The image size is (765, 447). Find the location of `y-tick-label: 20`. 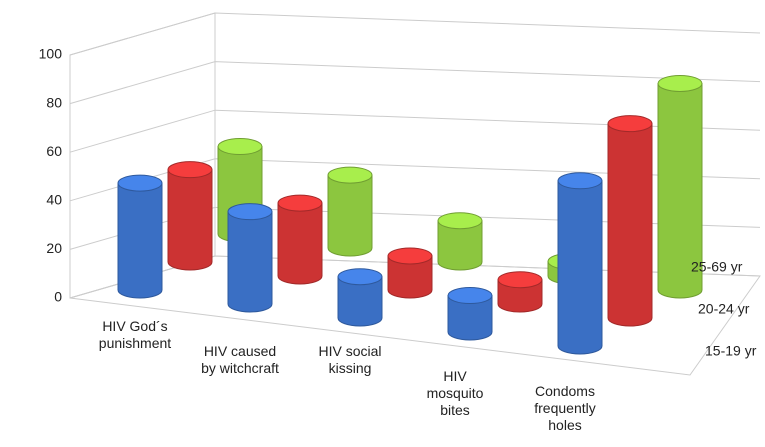

y-tick-label: 20 is located at coordinates (54, 248).